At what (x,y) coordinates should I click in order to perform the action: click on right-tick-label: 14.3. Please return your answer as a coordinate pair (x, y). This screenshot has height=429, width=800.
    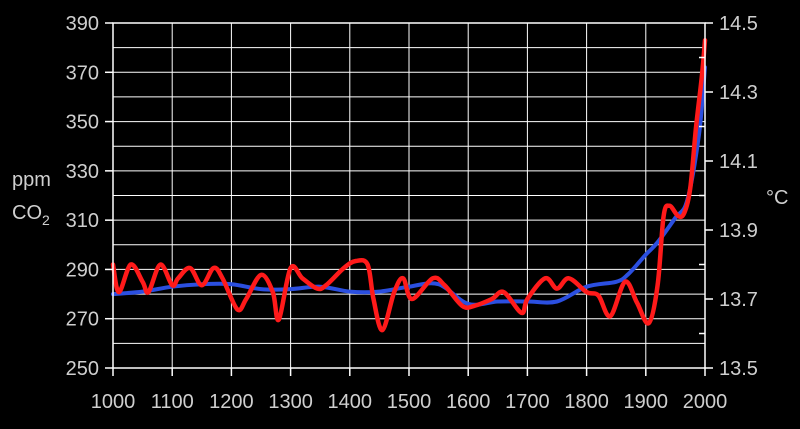
    Looking at the image, I should click on (738, 93).